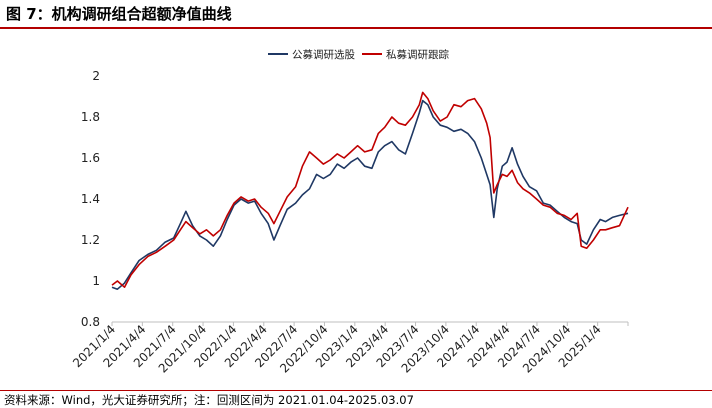  What do you see at coordinates (90, 158) in the screenshot?
I see `y-tick-label: 1.6` at bounding box center [90, 158].